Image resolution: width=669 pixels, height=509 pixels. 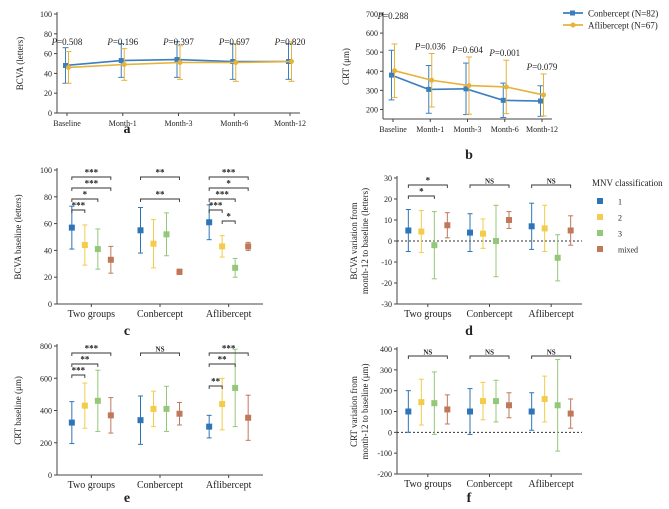 I want to click on y-axis-label: month-12 to baseline (letters), so click(x=365, y=241).